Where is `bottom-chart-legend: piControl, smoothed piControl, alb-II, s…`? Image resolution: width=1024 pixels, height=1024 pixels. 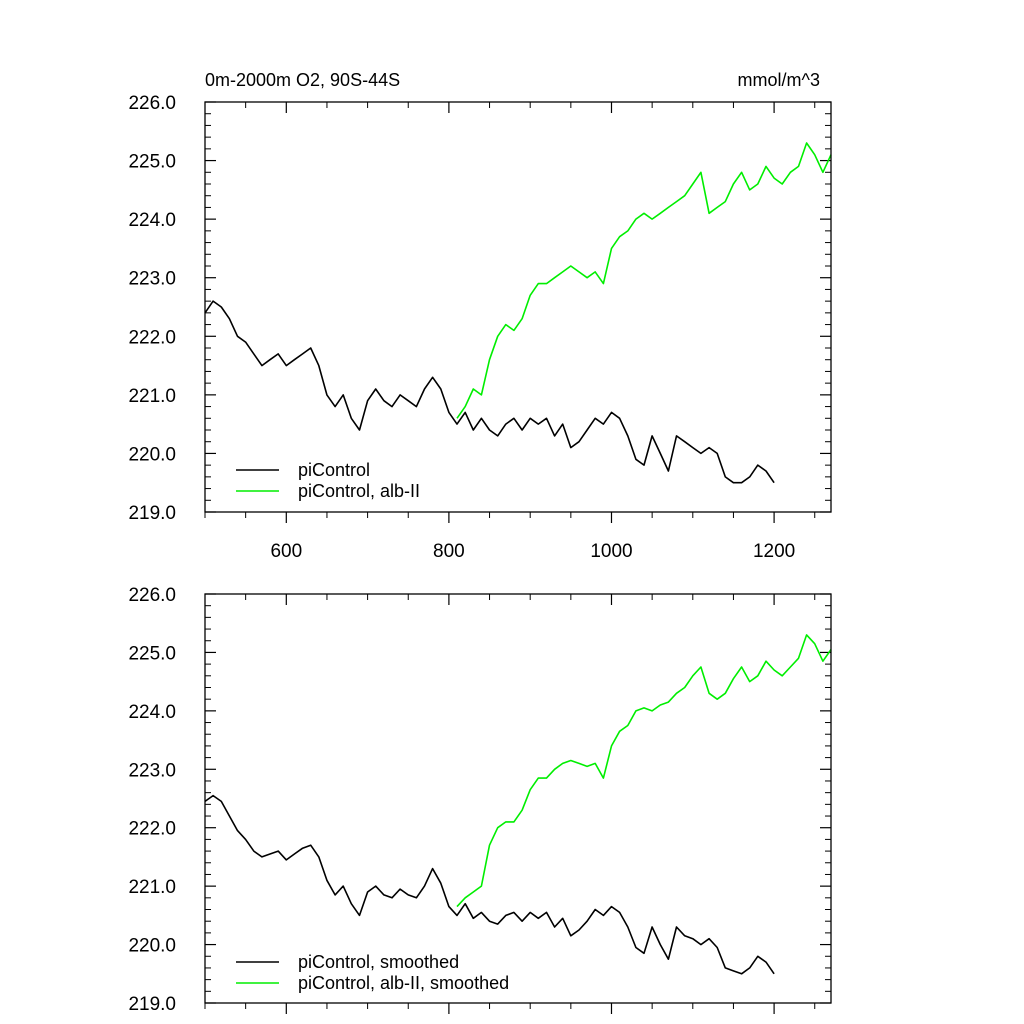
bottom-chart-legend: piControl, smoothed piControl, alb-II, s… is located at coordinates (372, 972).